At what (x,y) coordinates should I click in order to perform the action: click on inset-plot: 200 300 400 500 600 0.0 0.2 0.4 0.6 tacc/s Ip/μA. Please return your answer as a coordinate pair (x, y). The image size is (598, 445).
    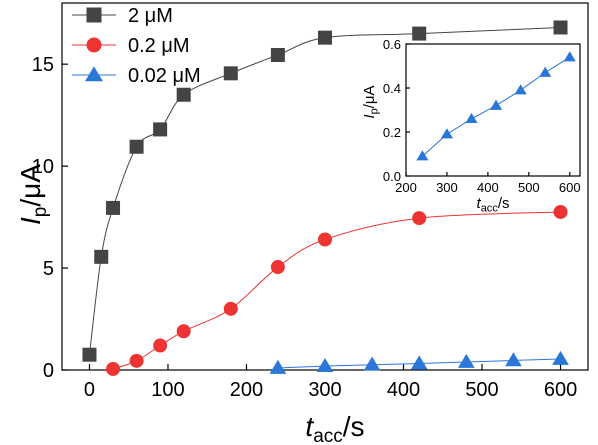
    Looking at the image, I should click on (471, 125).